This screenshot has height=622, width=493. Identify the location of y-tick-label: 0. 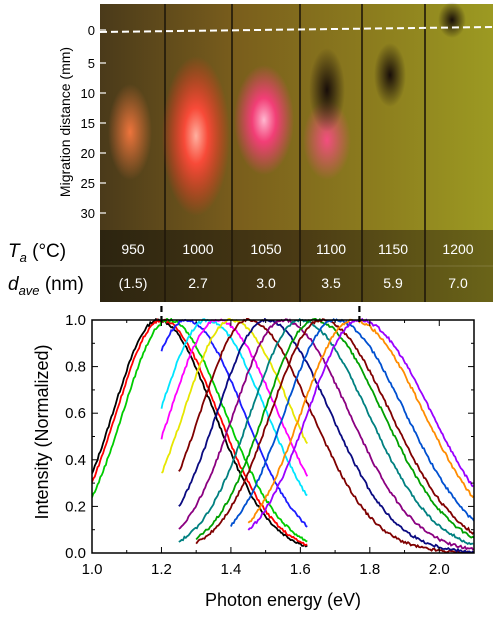
(91, 30).